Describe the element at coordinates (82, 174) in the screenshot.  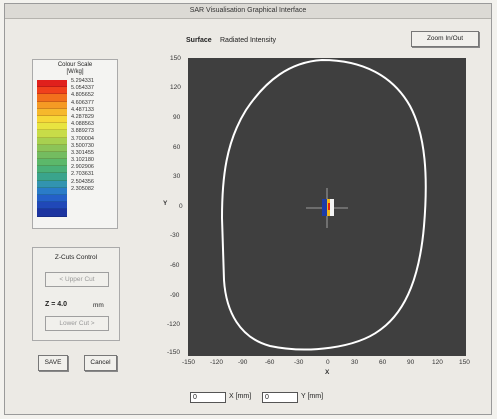
I see `color-scale-value: 2.703631` at that location.